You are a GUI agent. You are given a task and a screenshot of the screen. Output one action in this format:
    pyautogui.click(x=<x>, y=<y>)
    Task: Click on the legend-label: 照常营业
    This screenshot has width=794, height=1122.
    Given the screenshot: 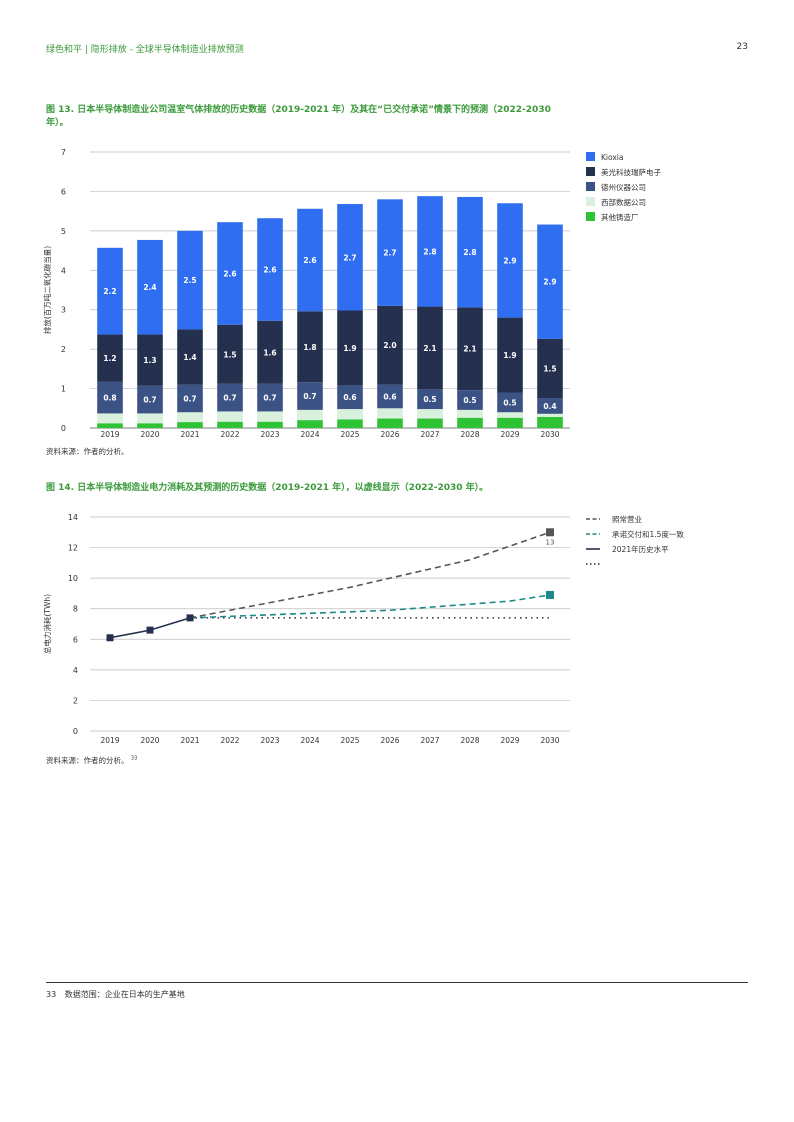 What is the action you would take?
    pyautogui.click(x=627, y=519)
    